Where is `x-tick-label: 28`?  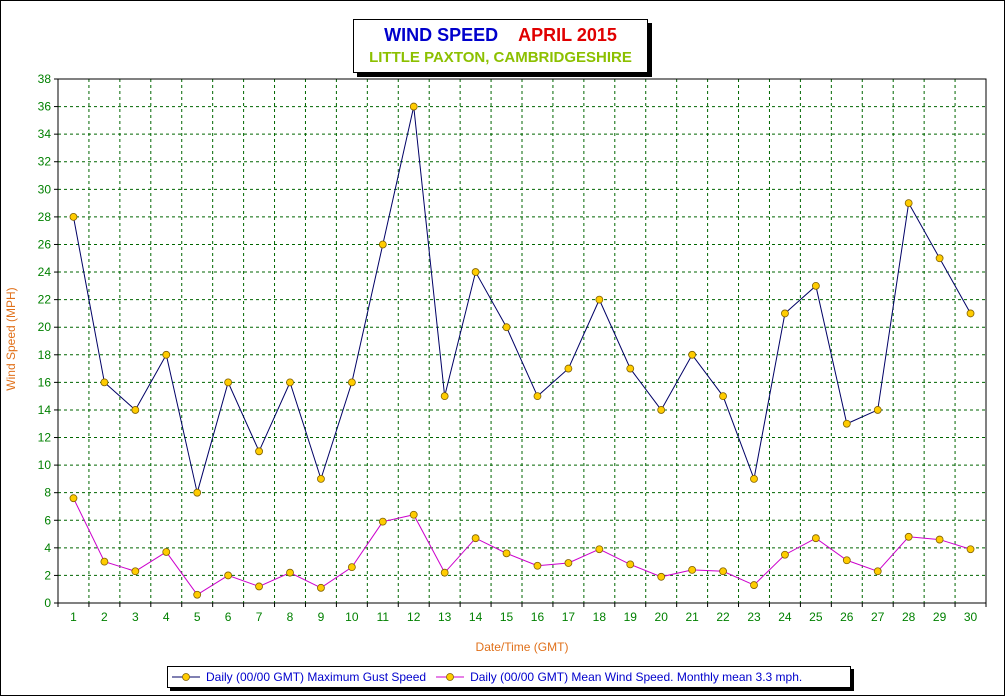 x-tick-label: 28 is located at coordinates (909, 617).